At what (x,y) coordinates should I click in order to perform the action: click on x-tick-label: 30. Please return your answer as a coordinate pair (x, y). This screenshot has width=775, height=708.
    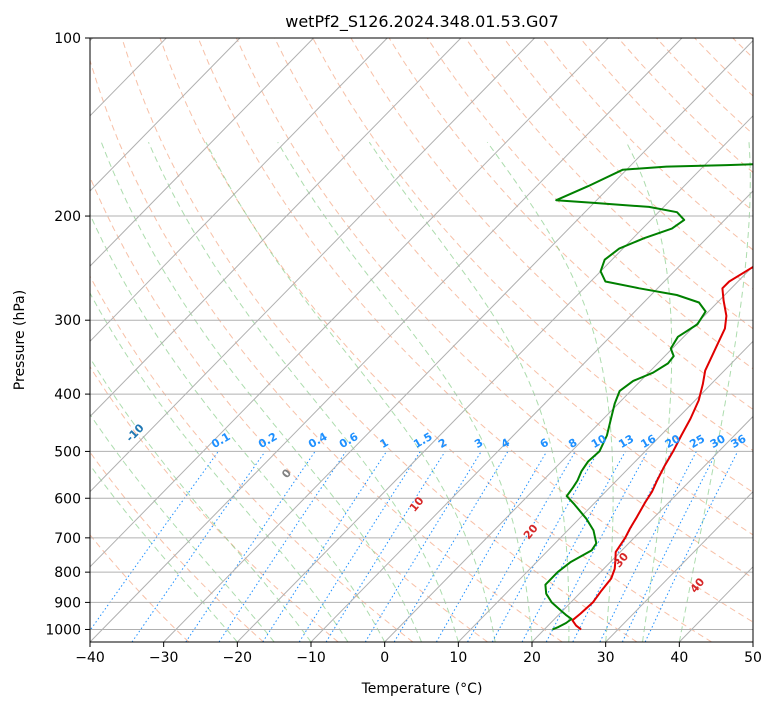
    Looking at the image, I should click on (606, 658).